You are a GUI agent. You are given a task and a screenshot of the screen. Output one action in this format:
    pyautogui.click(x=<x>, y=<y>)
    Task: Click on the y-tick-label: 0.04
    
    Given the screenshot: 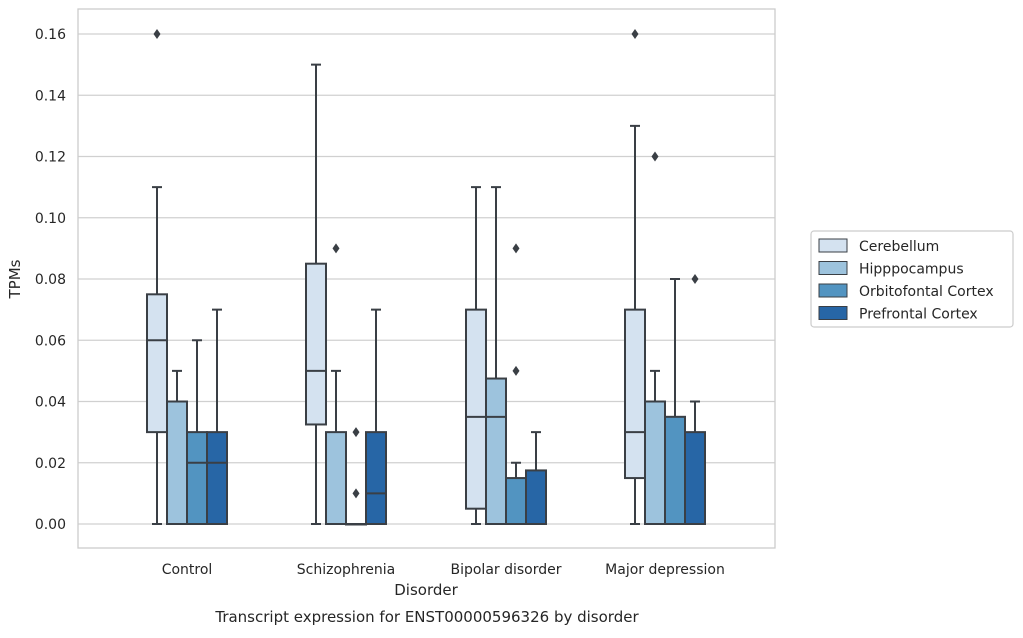 What is the action you would take?
    pyautogui.click(x=50, y=403)
    